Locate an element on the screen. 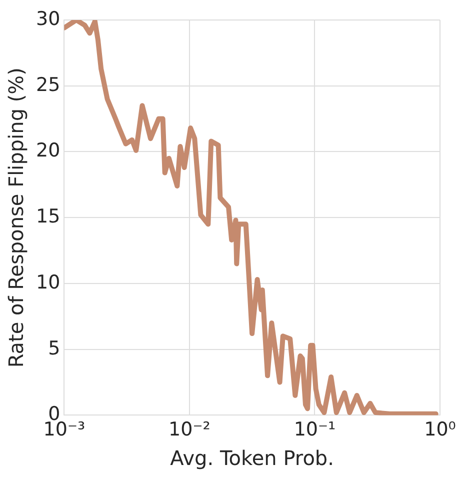 The image size is (470, 478). y-tick-label: 30 is located at coordinates (48, 19).